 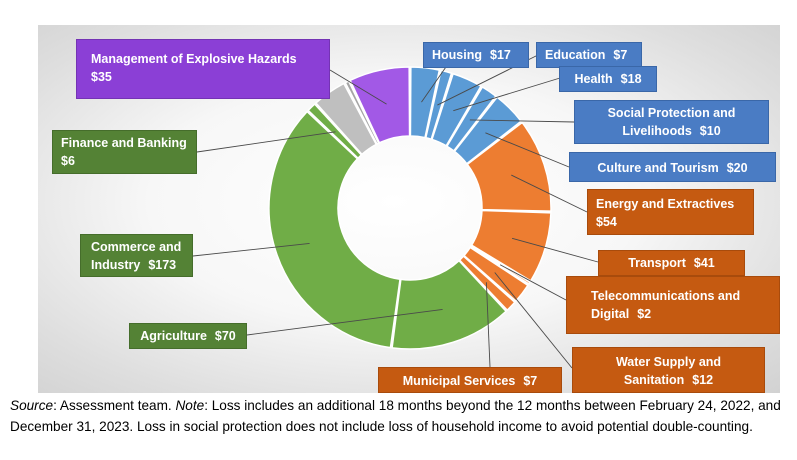 I want to click on slice-commerce-and-industry, so click(x=334, y=229).